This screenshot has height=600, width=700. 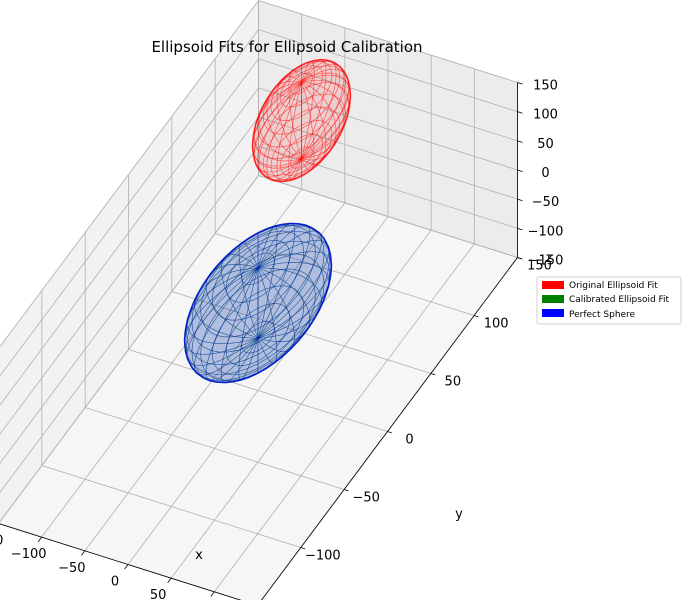 What do you see at coordinates (545, 202) in the screenshot?
I see `z-tick-label: −50` at bounding box center [545, 202].